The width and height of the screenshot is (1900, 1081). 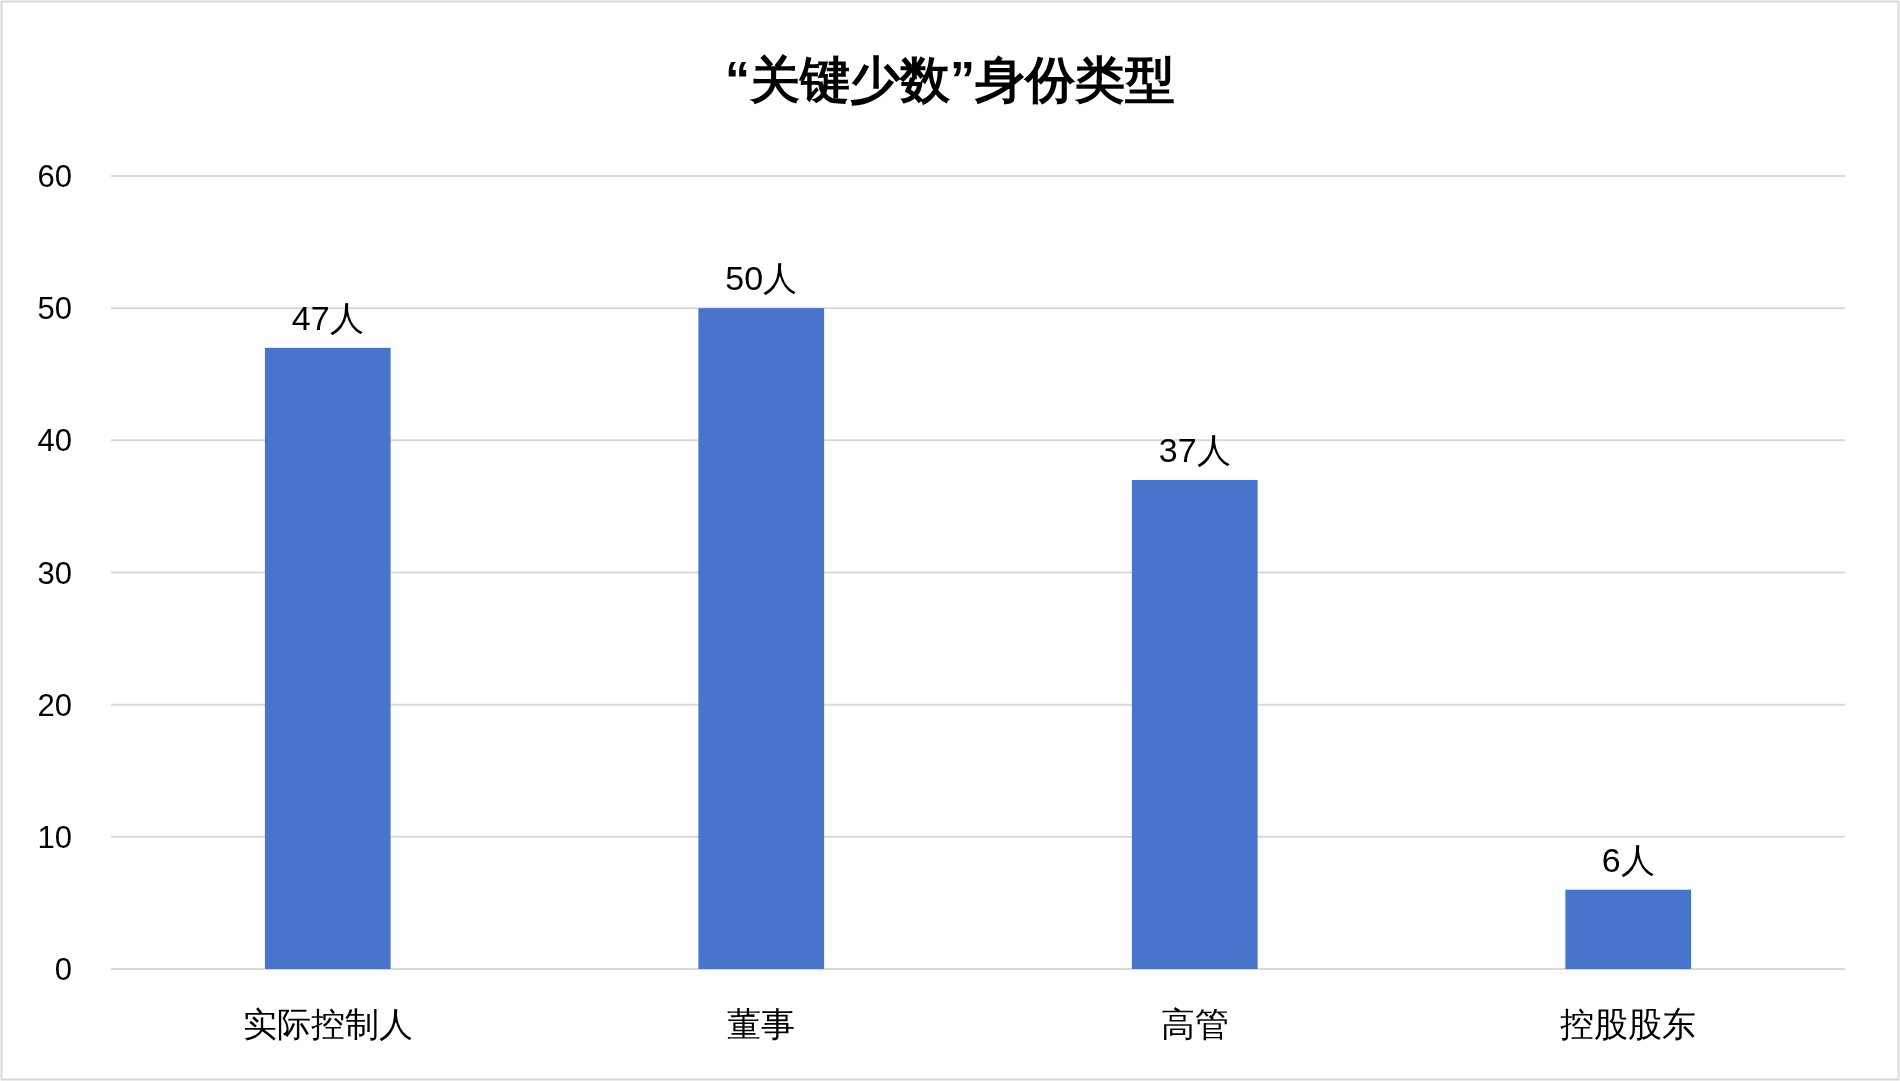 What do you see at coordinates (54, 176) in the screenshot?
I see `y-tick-label: 60` at bounding box center [54, 176].